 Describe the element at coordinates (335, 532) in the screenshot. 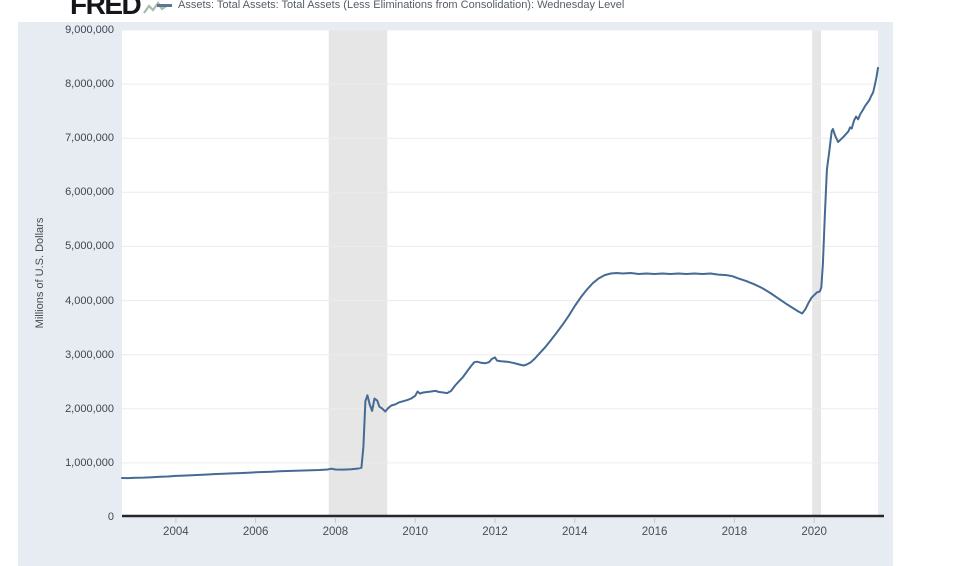

I see `x-axis-label: 2008` at that location.